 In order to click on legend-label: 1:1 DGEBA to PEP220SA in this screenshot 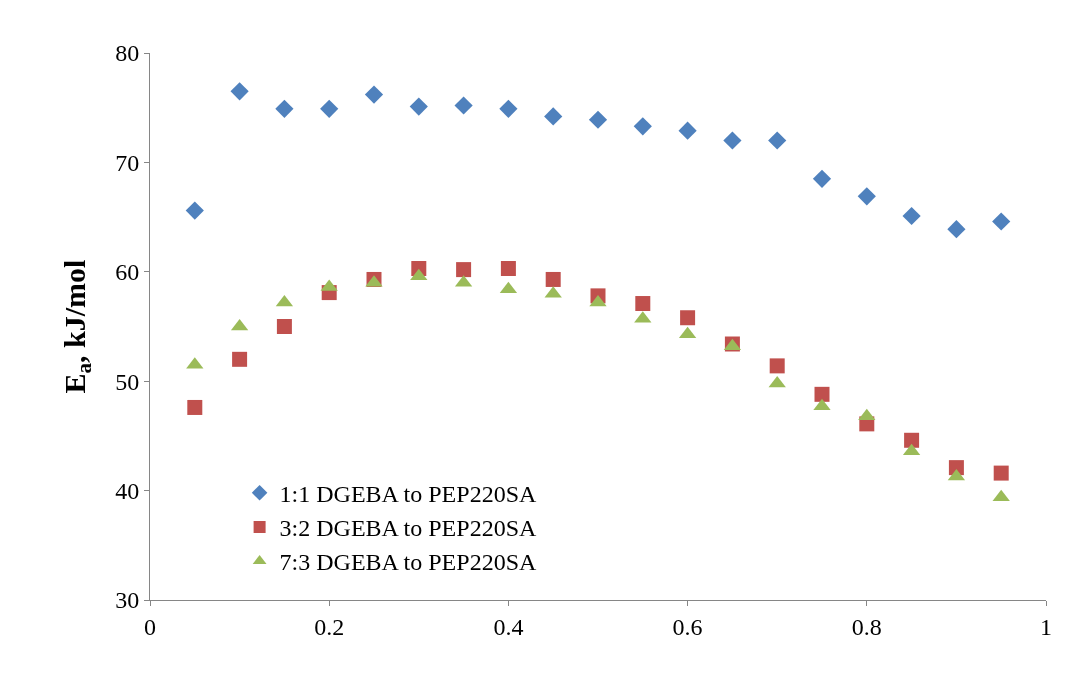, I will do `click(408, 494)`.